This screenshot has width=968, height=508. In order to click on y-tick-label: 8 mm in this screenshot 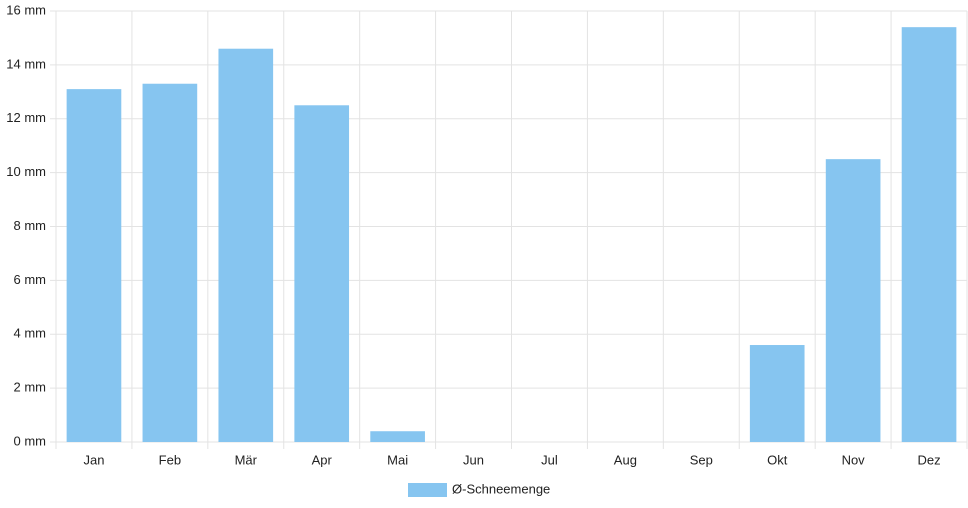, I will do `click(30, 225)`.